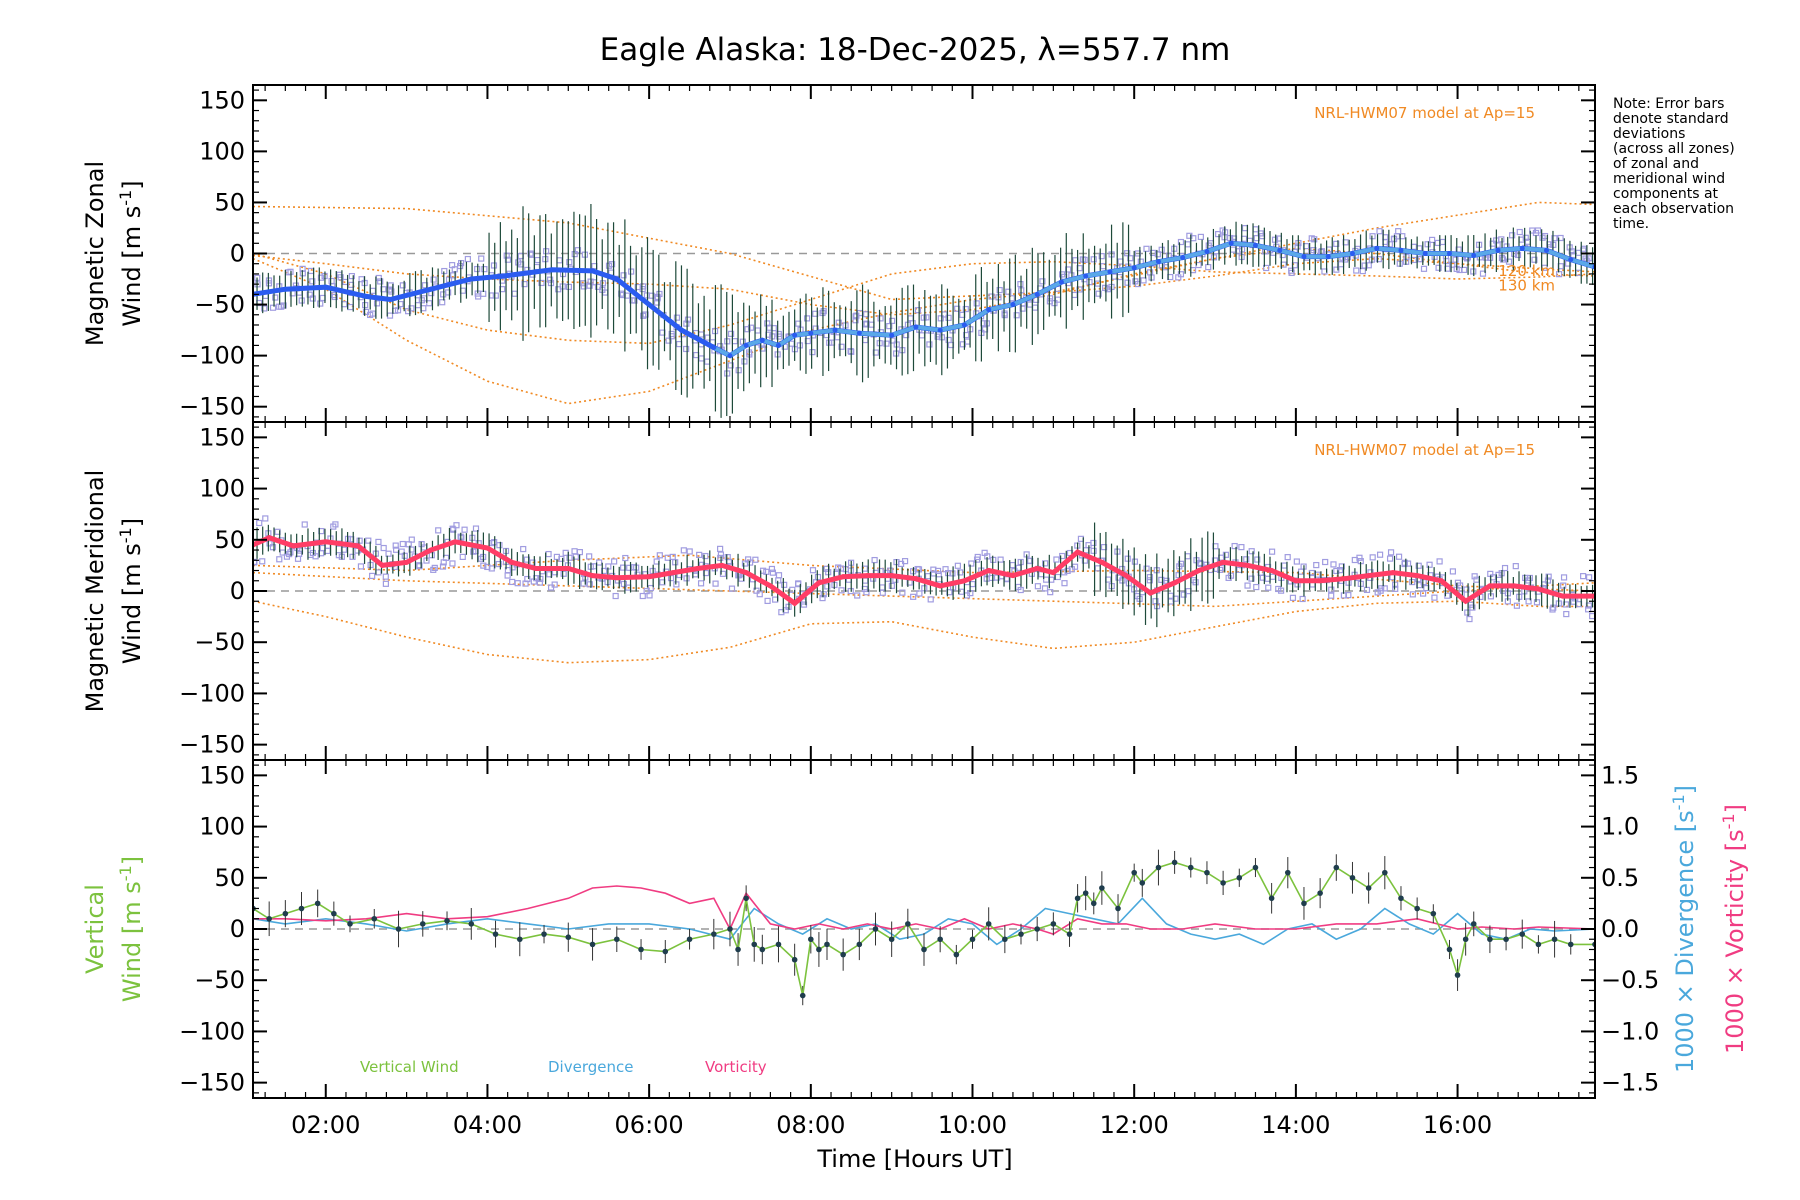 Image resolution: width=1800 pixels, height=1200 pixels. What do you see at coordinates (1666, 194) in the screenshot?
I see `note-line: components at` at bounding box center [1666, 194].